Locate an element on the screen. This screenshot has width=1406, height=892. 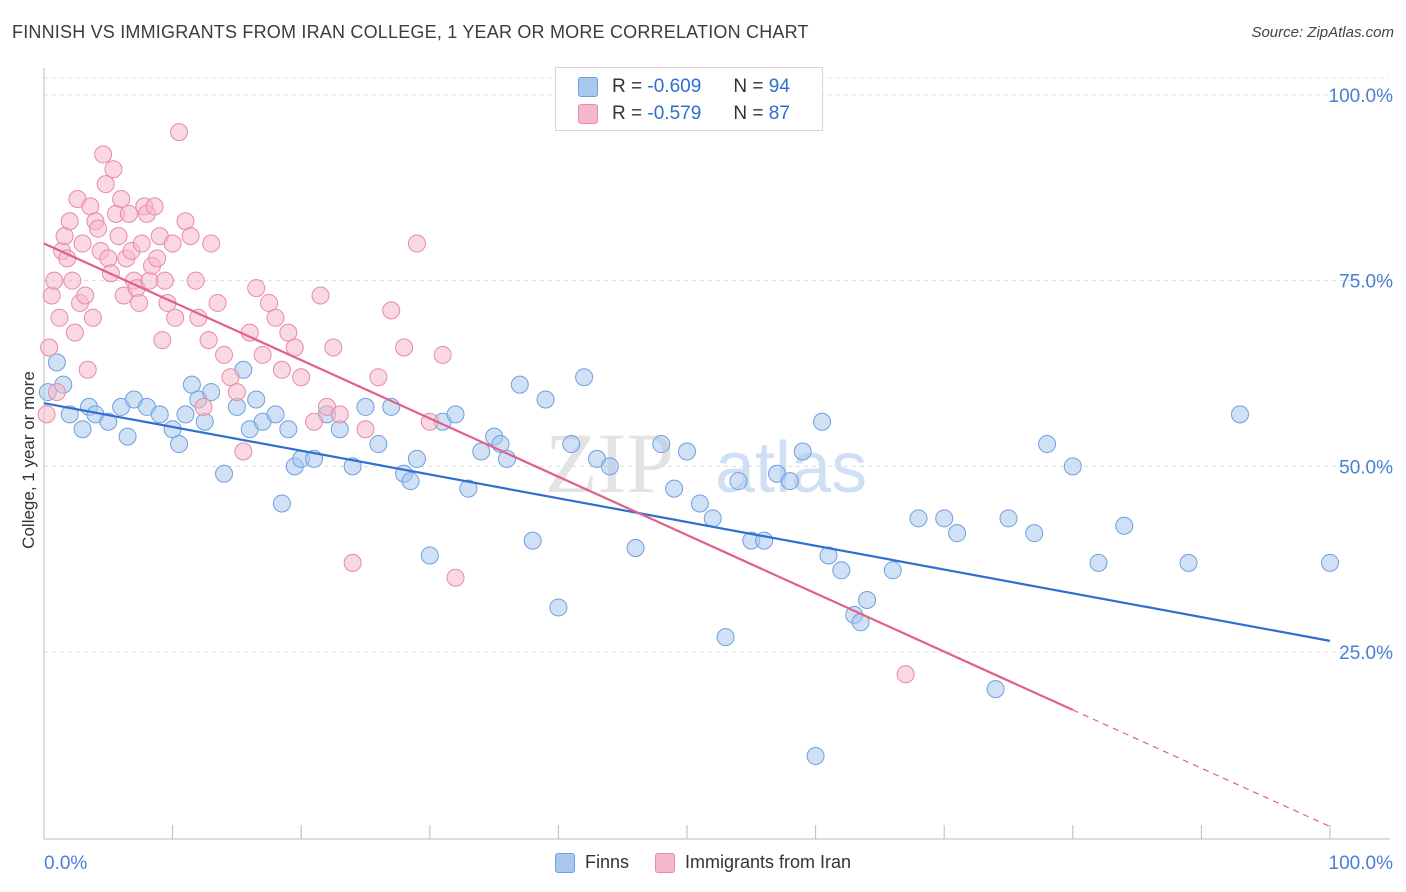
y-axis-label-wrap: College, 1 year or more is located at coordinates (27, 460).